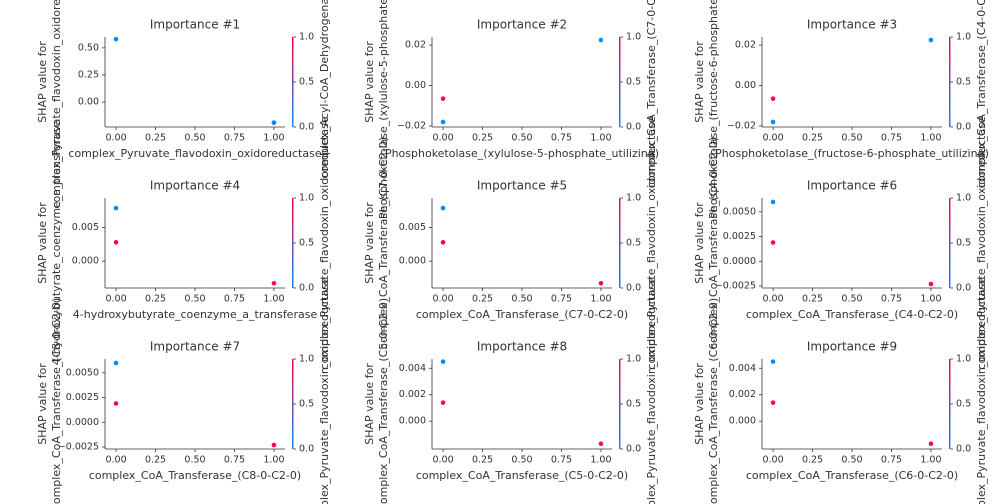 This screenshot has width=1008, height=504. I want to click on subplot-title: Importance #8, so click(522, 347).